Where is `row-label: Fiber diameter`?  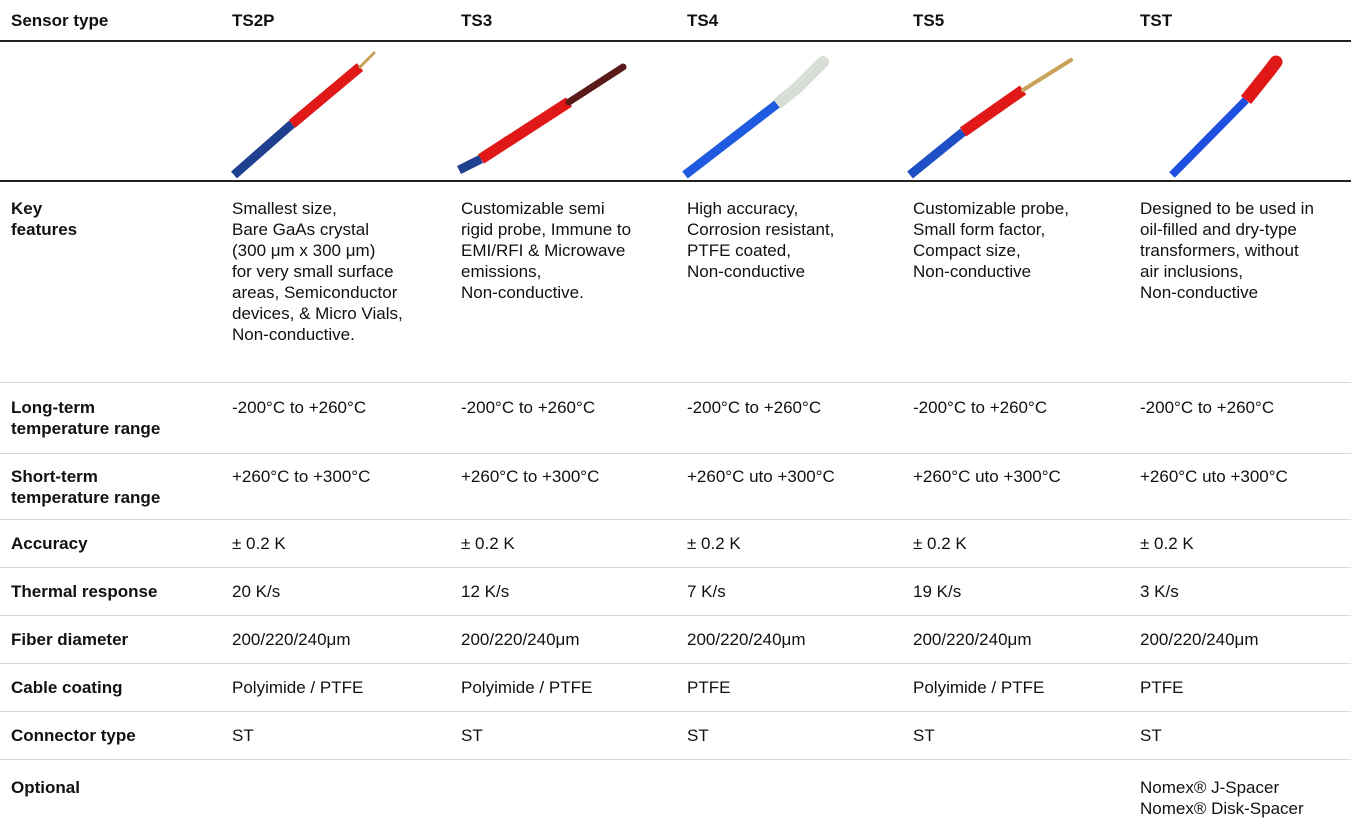 row-label: Fiber diameter is located at coordinates (70, 639).